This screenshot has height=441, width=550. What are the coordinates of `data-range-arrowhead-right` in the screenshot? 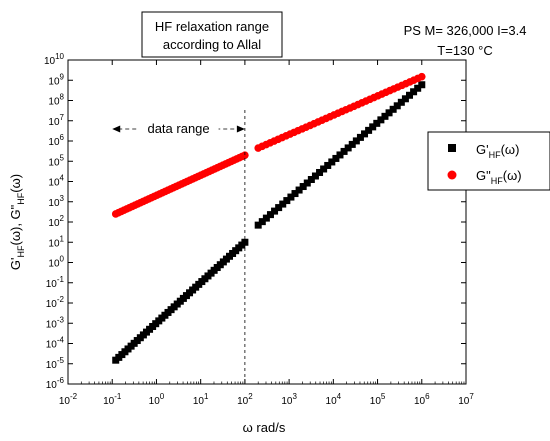 It's located at (240, 129).